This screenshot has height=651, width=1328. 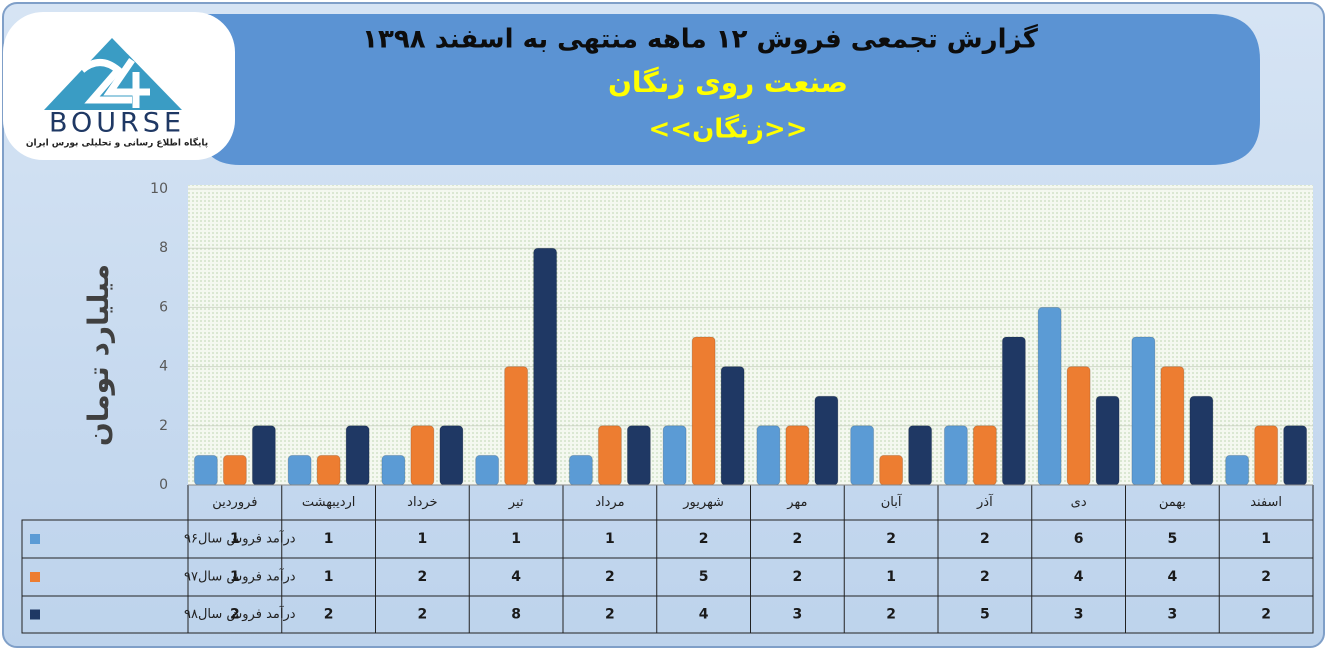 What do you see at coordinates (159, 189) in the screenshot?
I see `y-tick-label: 10` at bounding box center [159, 189].